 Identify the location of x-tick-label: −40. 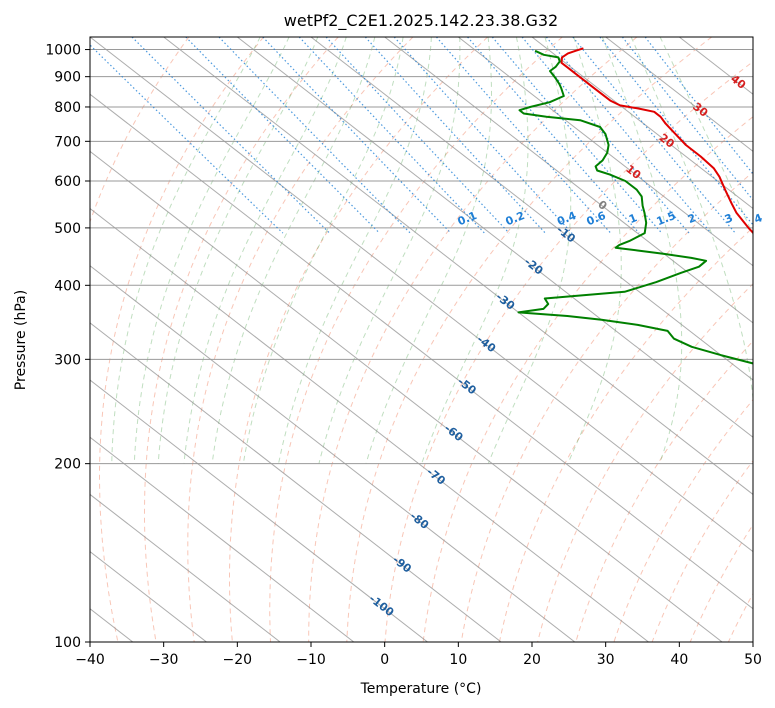
(90, 660).